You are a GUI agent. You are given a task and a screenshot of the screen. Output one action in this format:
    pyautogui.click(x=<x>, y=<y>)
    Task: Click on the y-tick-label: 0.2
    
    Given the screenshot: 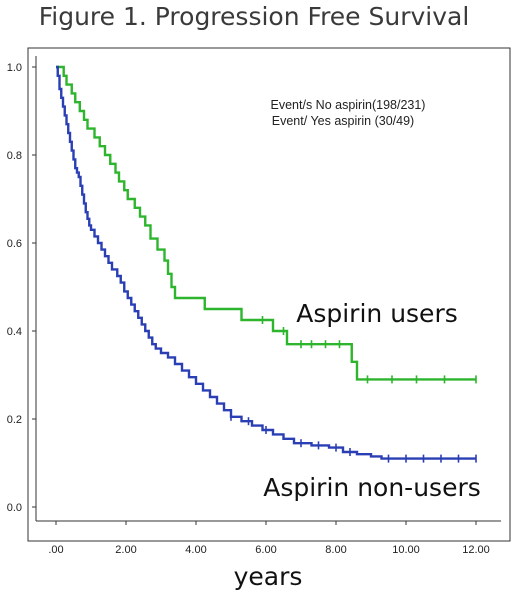 What is the action you would take?
    pyautogui.click(x=14, y=420)
    